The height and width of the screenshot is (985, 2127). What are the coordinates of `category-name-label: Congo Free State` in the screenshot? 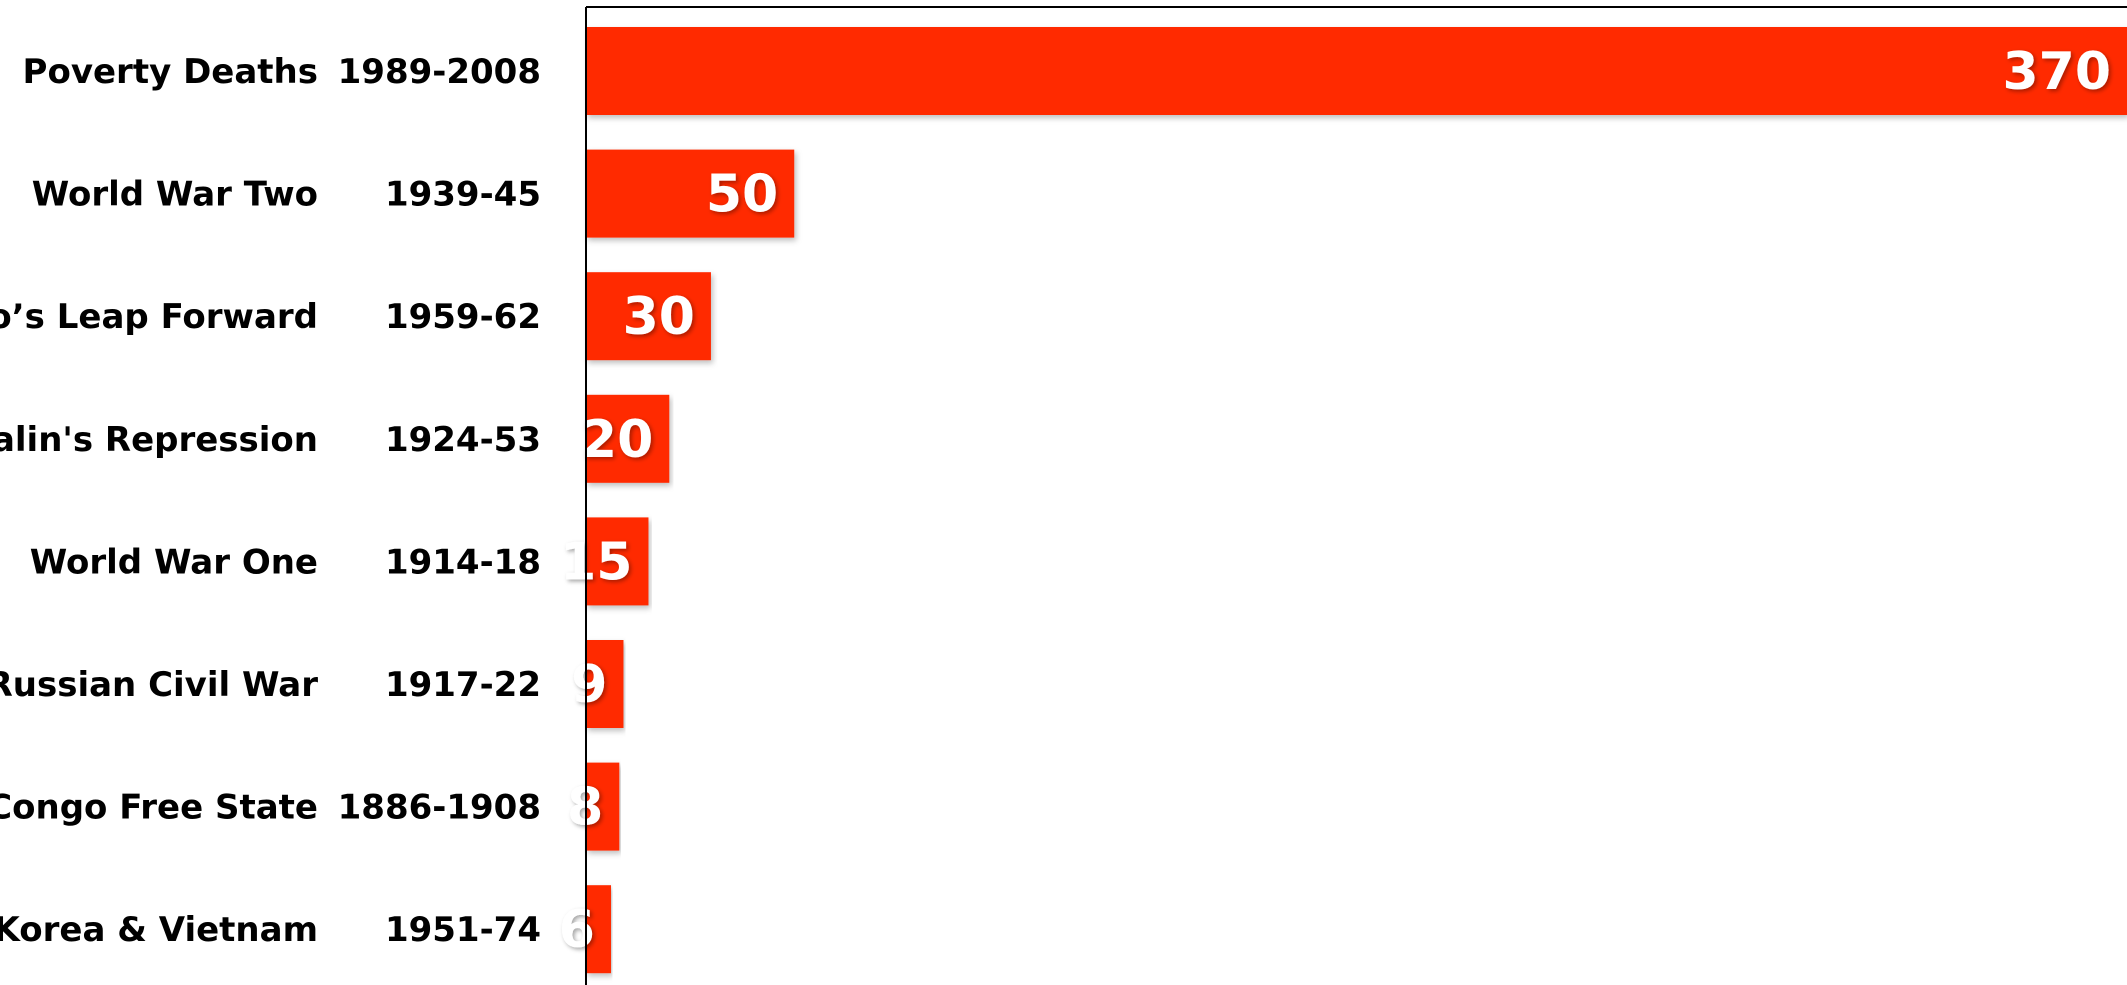 It's located at (159, 808).